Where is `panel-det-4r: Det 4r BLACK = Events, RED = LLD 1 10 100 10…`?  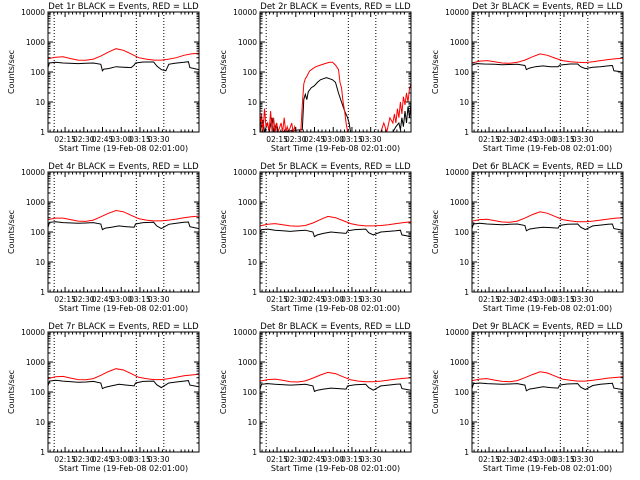 panel-det-4r: Det 4r BLACK = Events, RED = LLD 1 10 100 10… is located at coordinates (103, 237).